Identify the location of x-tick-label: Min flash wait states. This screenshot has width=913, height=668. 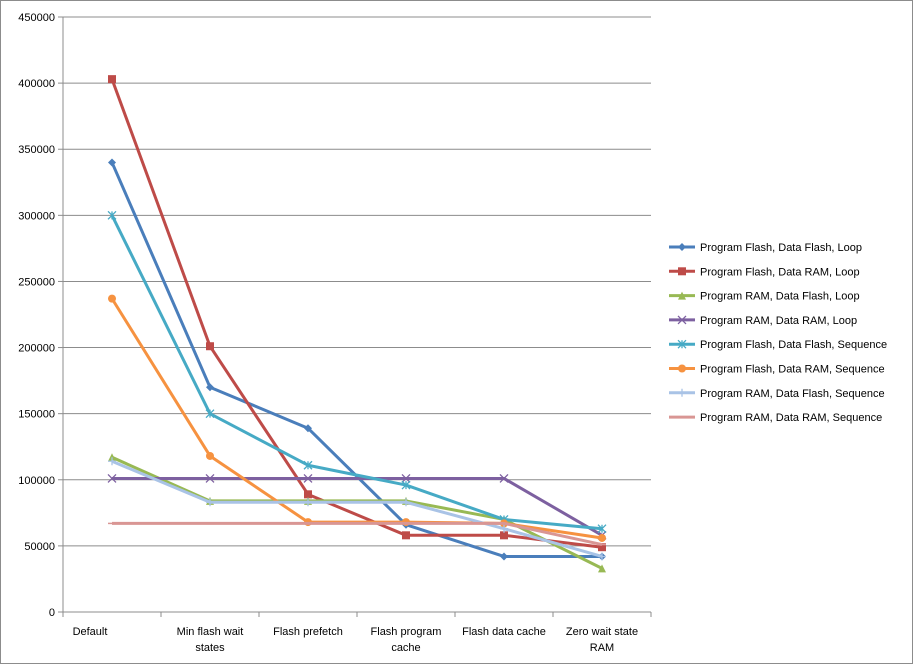
(210, 640).